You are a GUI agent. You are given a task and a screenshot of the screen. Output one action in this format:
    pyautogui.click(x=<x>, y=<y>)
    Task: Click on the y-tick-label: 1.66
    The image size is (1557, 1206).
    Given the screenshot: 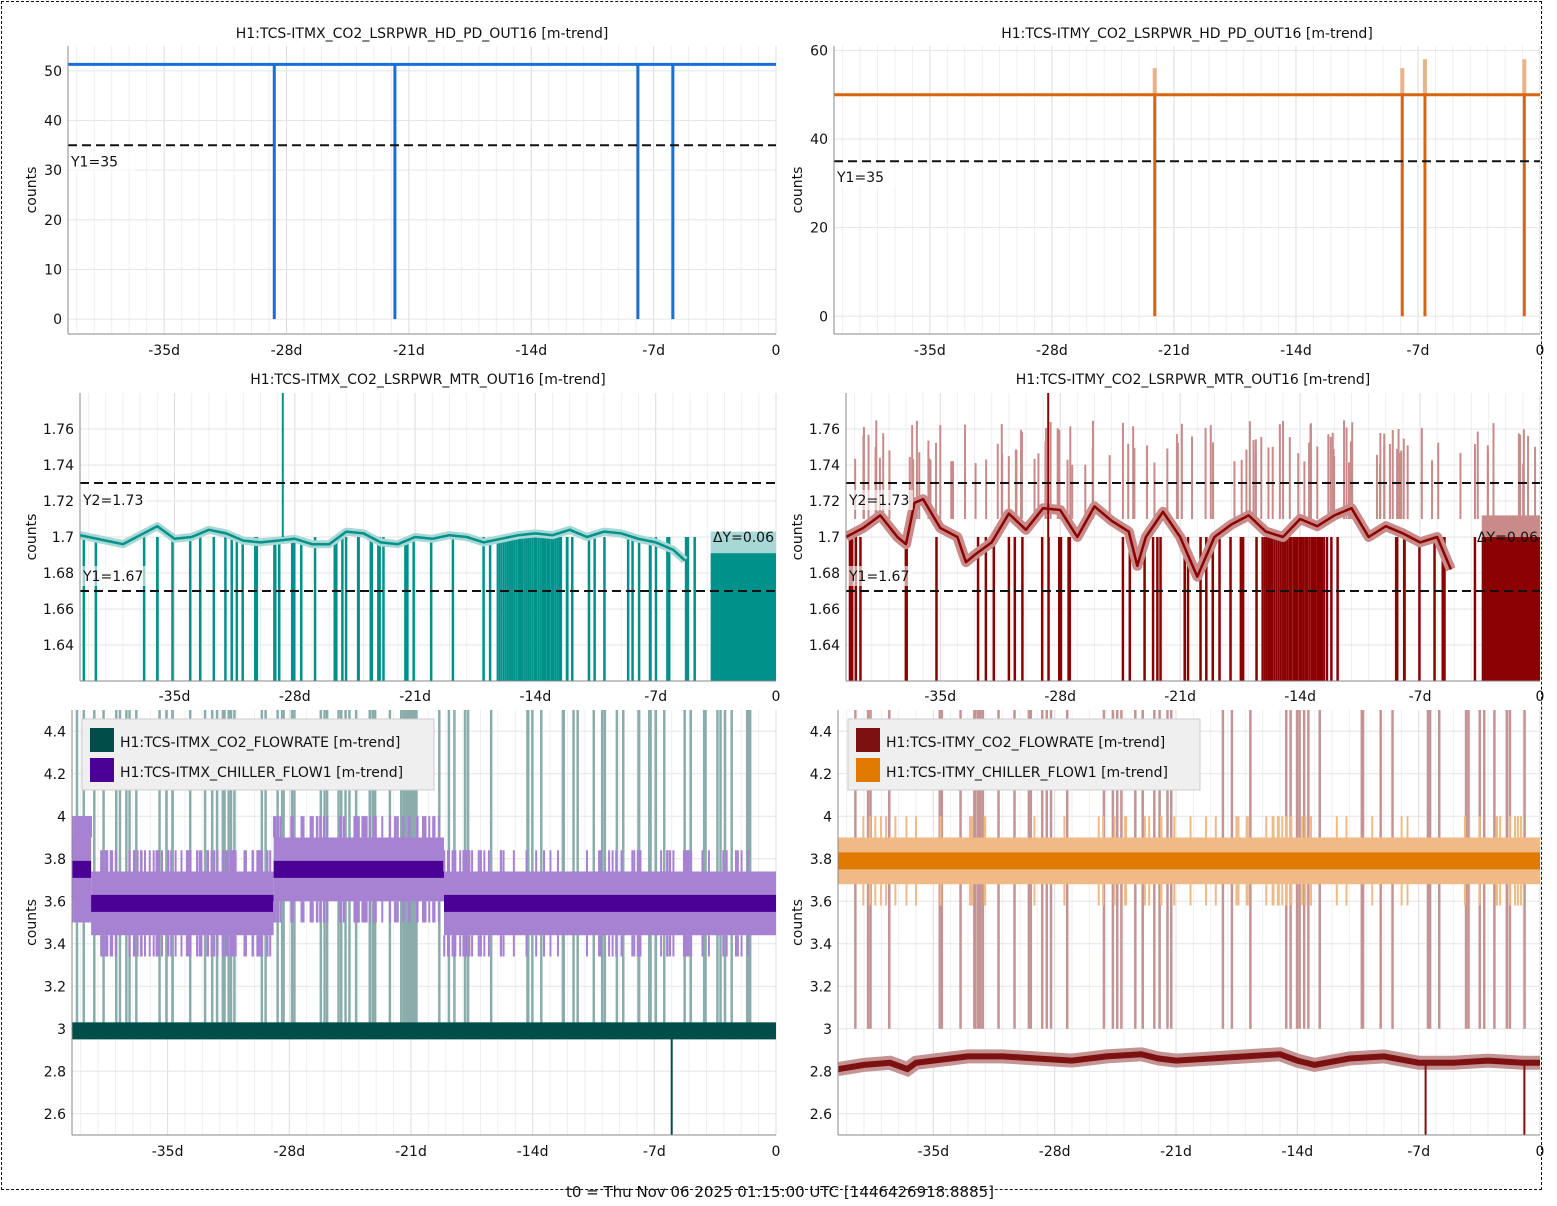 What is the action you would take?
    pyautogui.click(x=58, y=610)
    